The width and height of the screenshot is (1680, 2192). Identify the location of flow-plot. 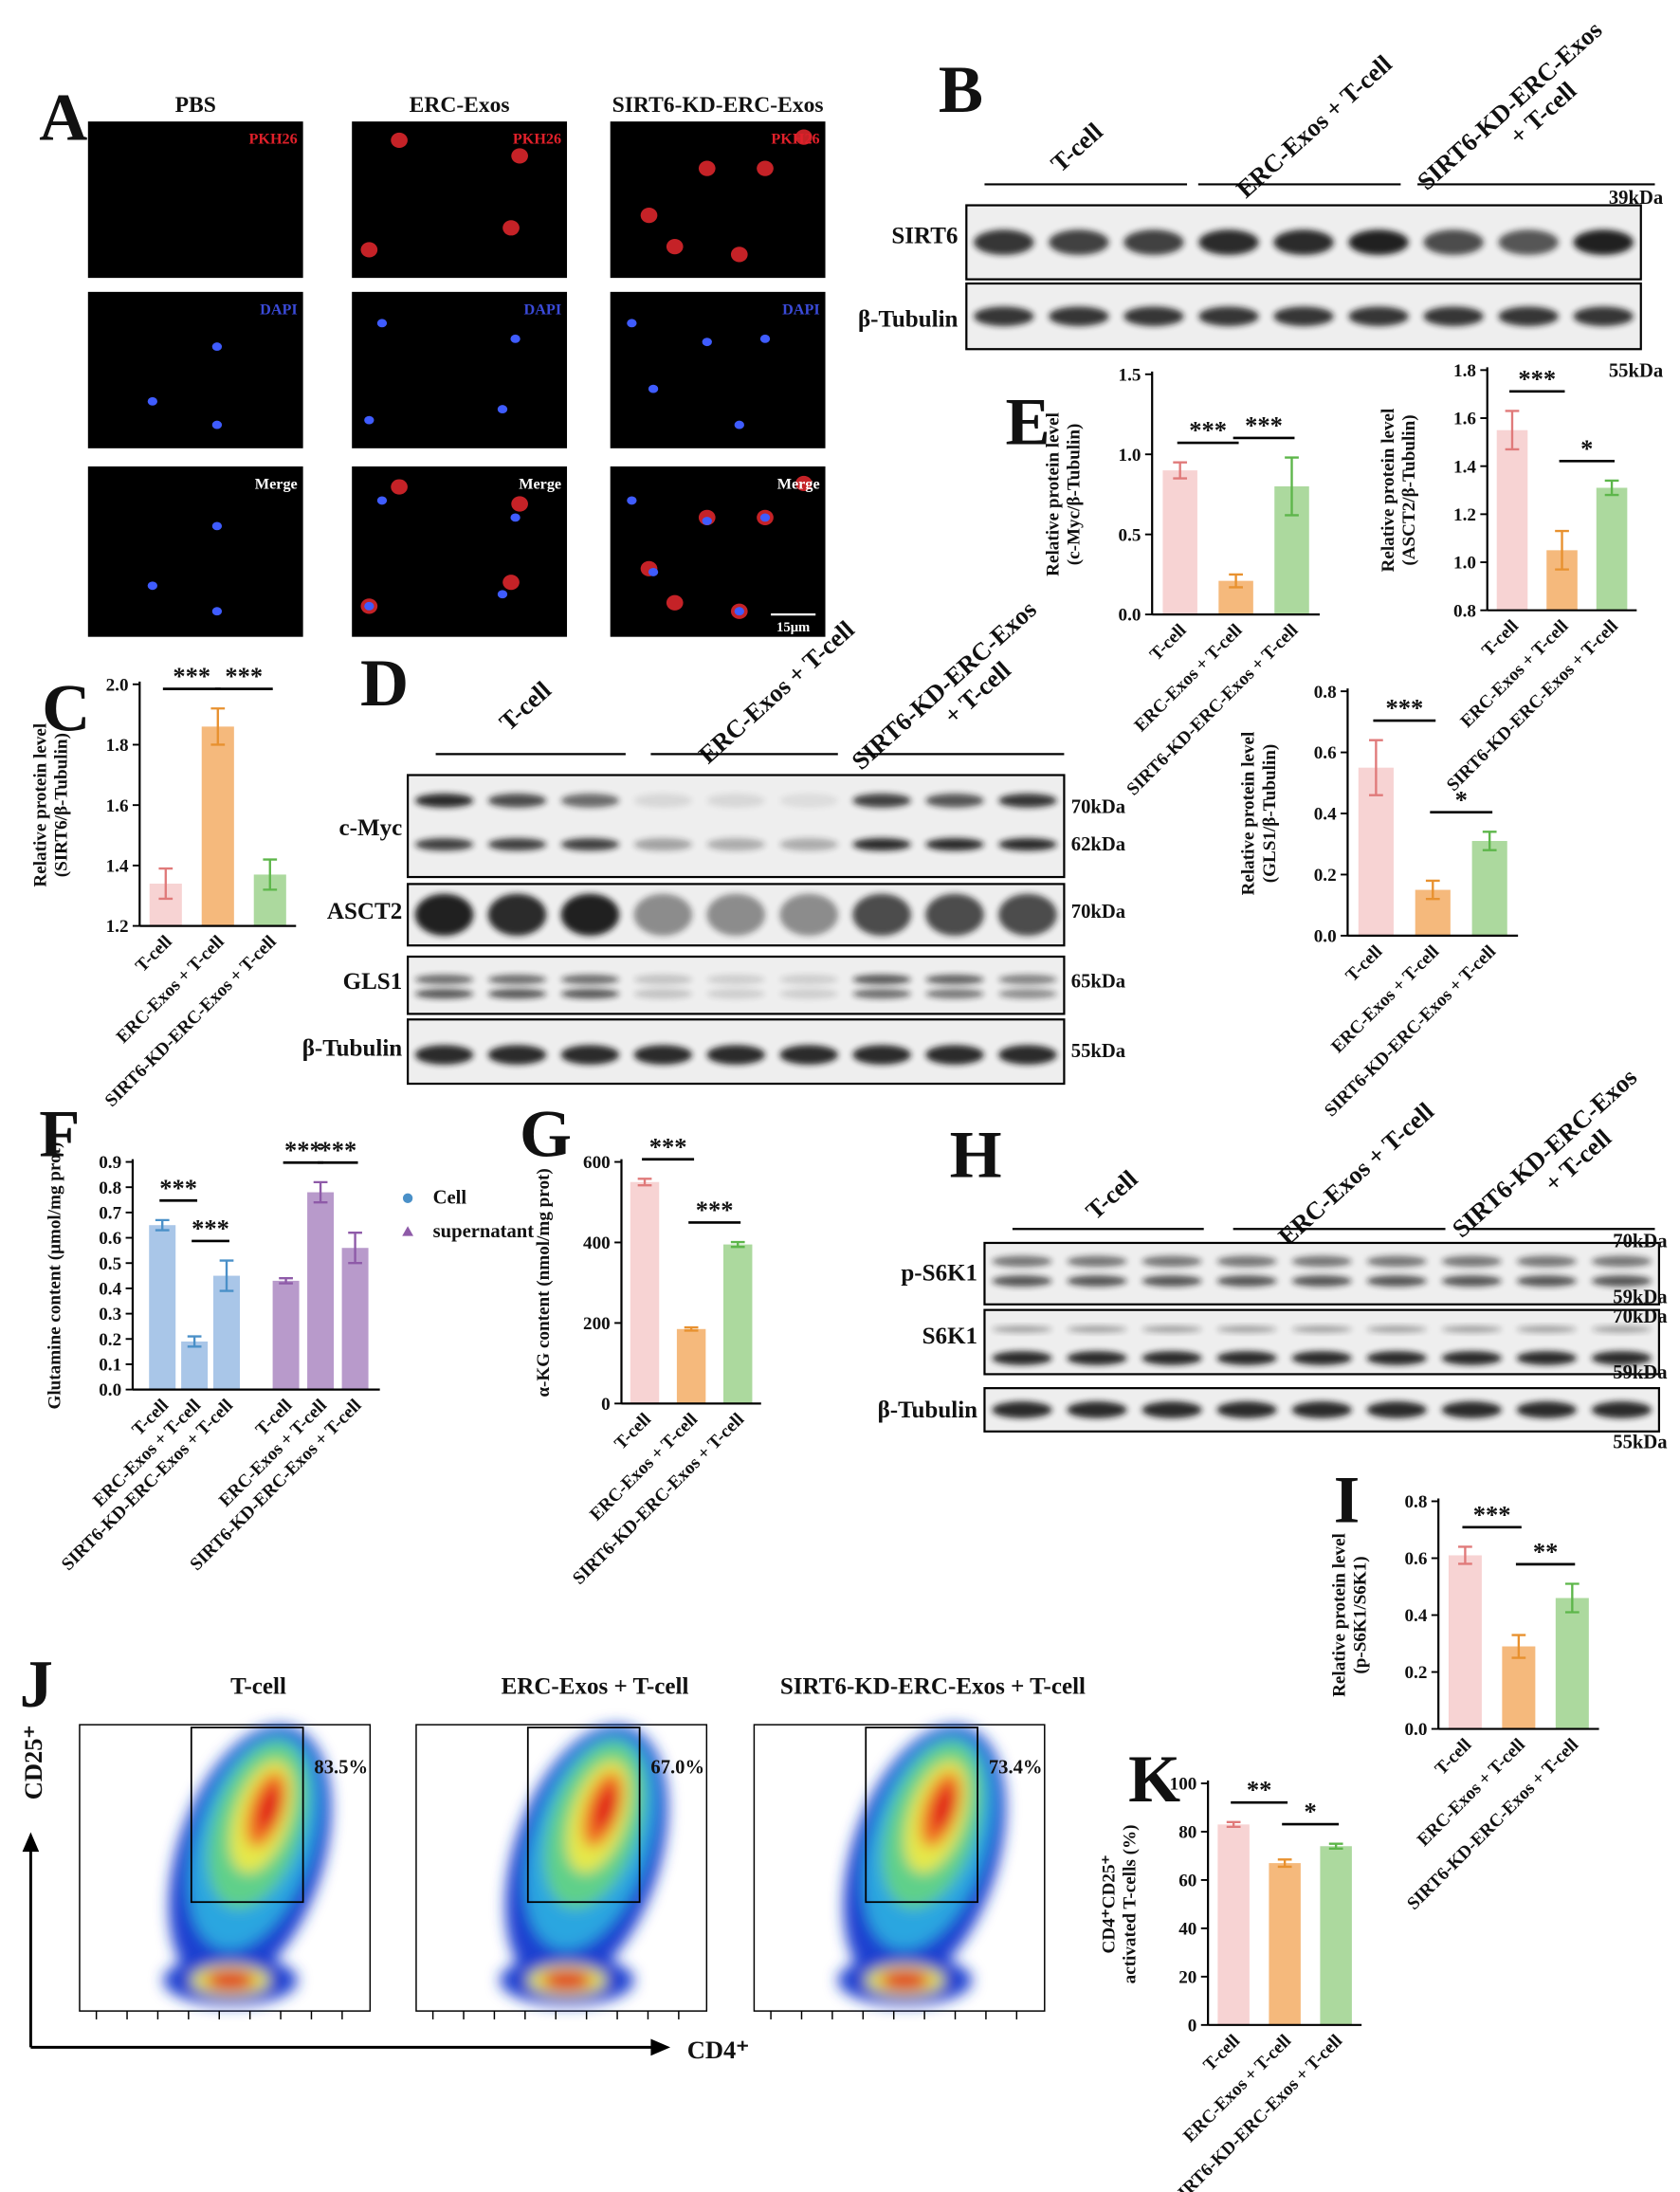
(561, 1868).